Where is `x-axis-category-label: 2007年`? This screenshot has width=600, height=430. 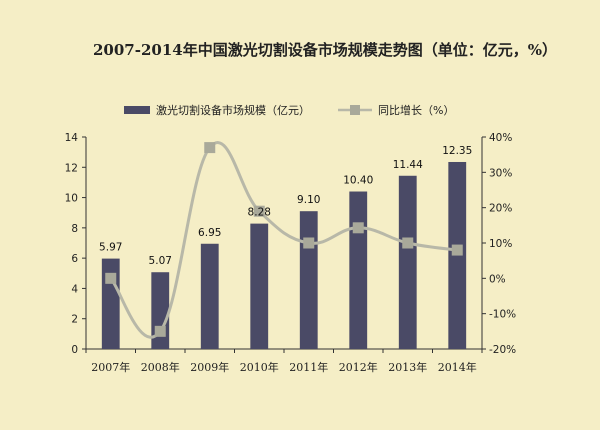
x-axis-category-label: 2007年 is located at coordinates (110, 367).